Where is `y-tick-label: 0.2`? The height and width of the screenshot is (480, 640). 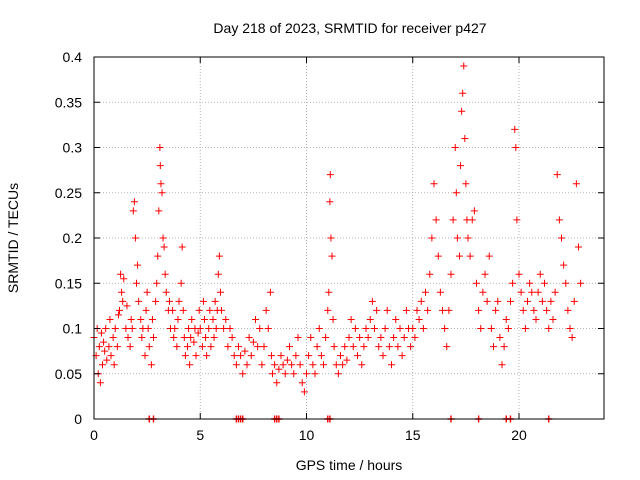
y-tick-label: 0.2 is located at coordinates (73, 238).